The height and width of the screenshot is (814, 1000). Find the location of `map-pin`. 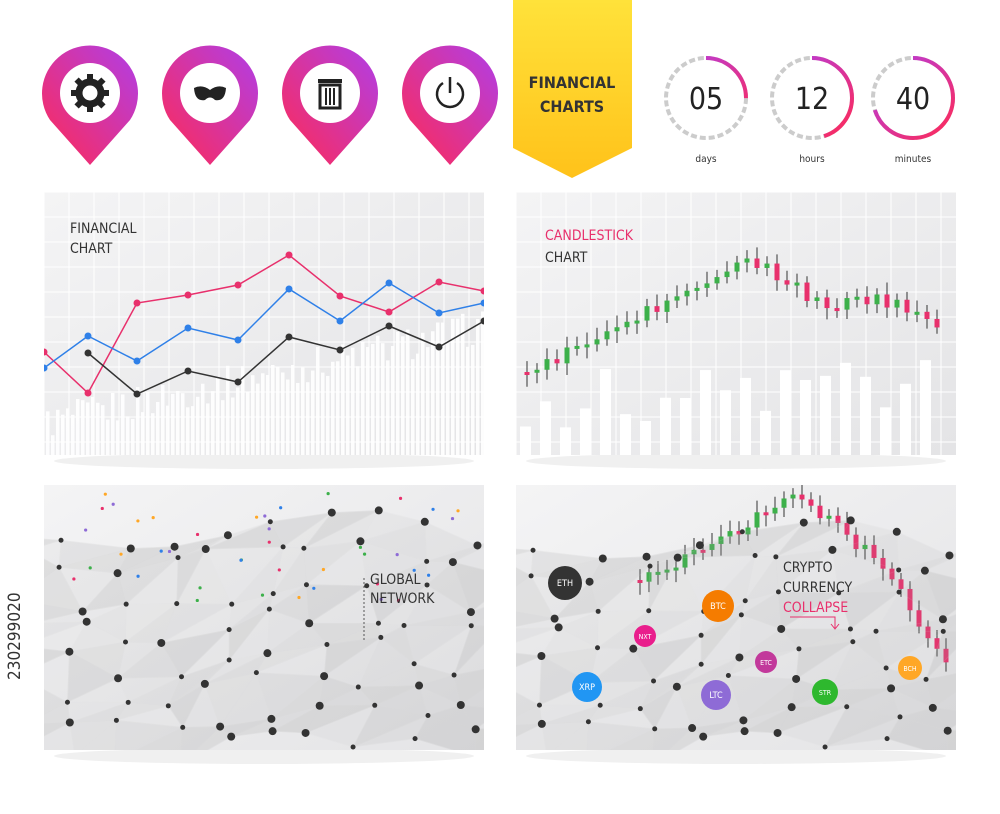

map-pin is located at coordinates (330, 105).